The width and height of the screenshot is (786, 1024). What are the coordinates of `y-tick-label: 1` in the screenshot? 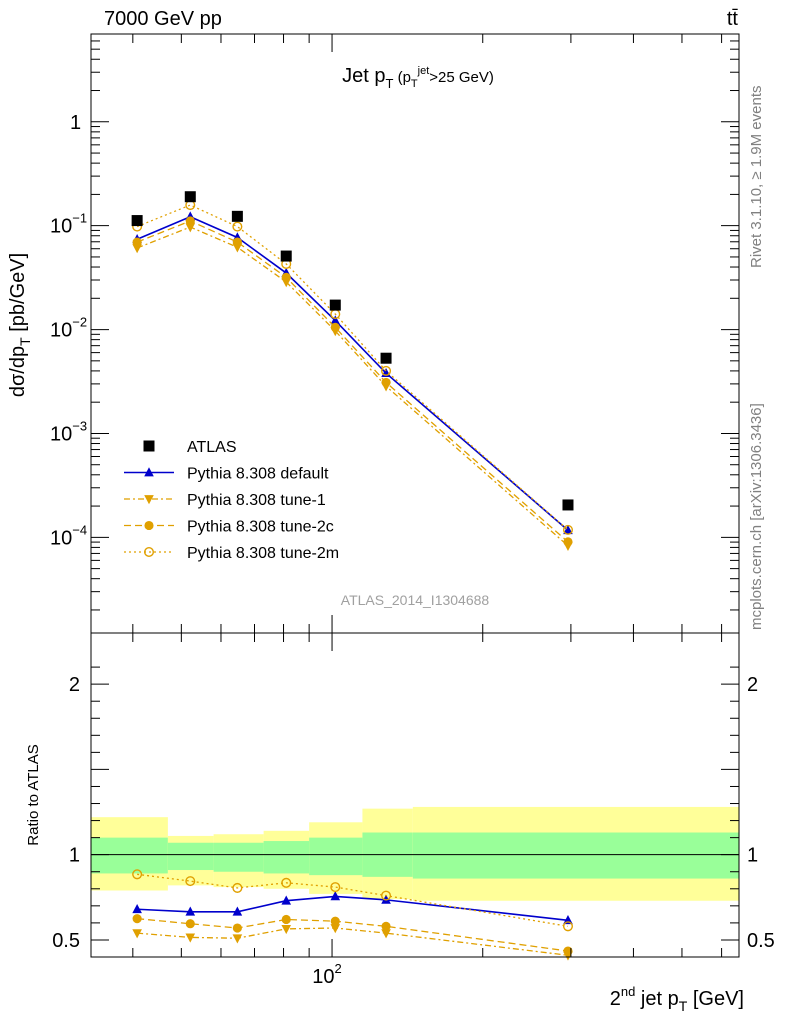 It's located at (75, 123).